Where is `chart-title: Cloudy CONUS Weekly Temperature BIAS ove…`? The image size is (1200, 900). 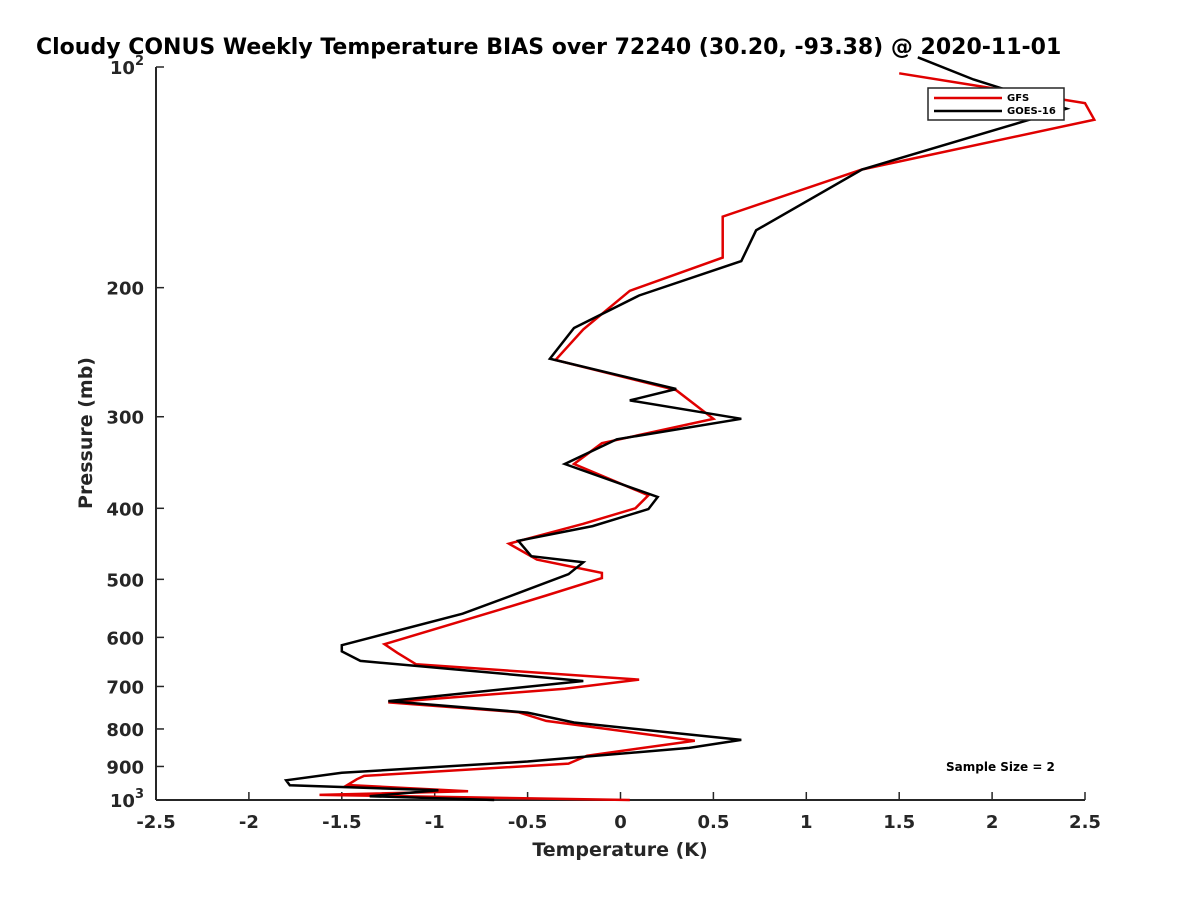 chart-title: Cloudy CONUS Weekly Temperature BIAS ove… is located at coordinates (548, 47).